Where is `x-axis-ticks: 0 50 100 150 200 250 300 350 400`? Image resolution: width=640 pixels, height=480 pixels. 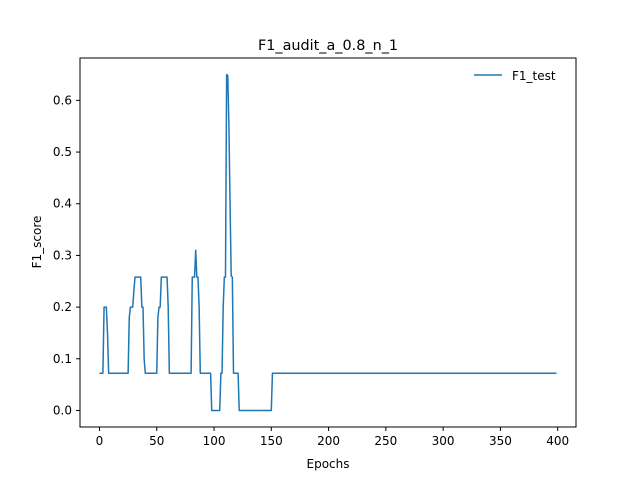
x-axis-ticks: 0 50 100 150 200 250 300 350 400 is located at coordinates (332, 437).